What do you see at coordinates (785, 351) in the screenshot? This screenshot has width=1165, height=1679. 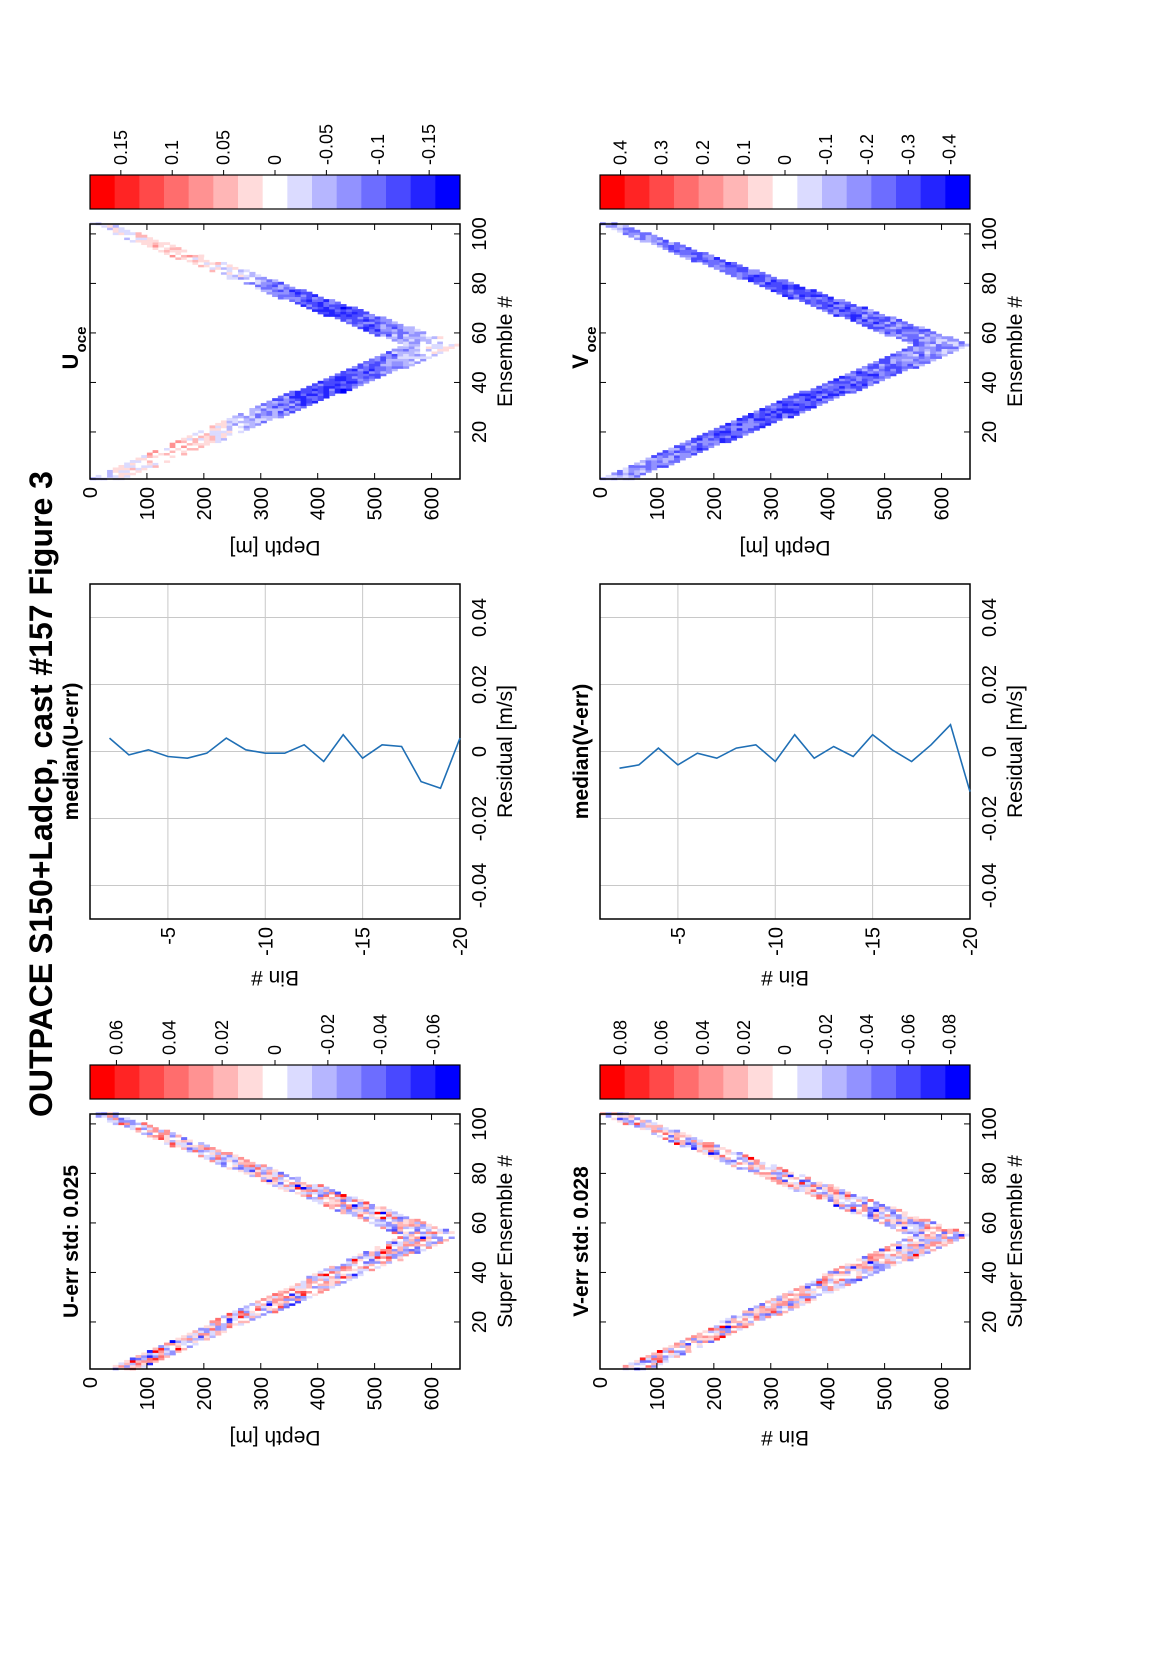 I see `v_oce-frame` at bounding box center [785, 351].